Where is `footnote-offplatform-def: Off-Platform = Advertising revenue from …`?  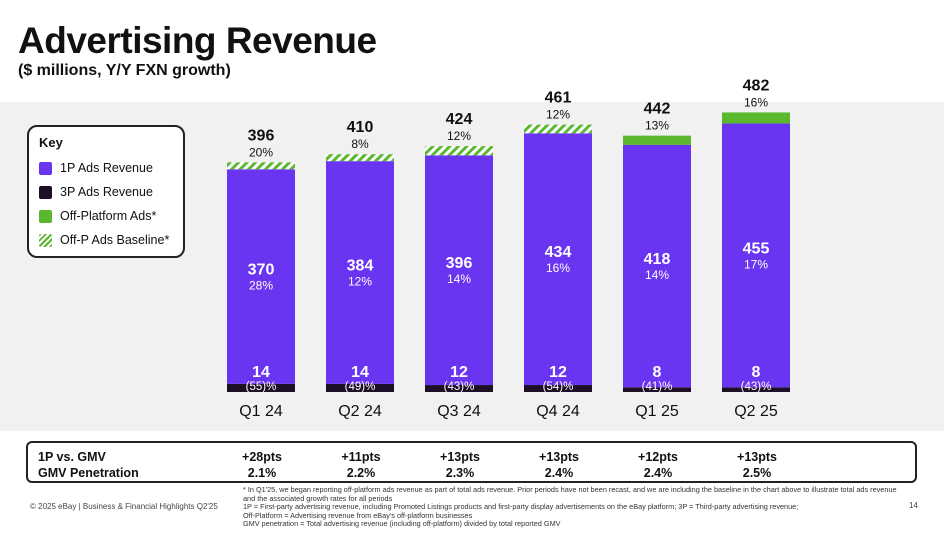 footnote-offplatform-def: Off-Platform = Advertising revenue from … is located at coordinates (358, 515).